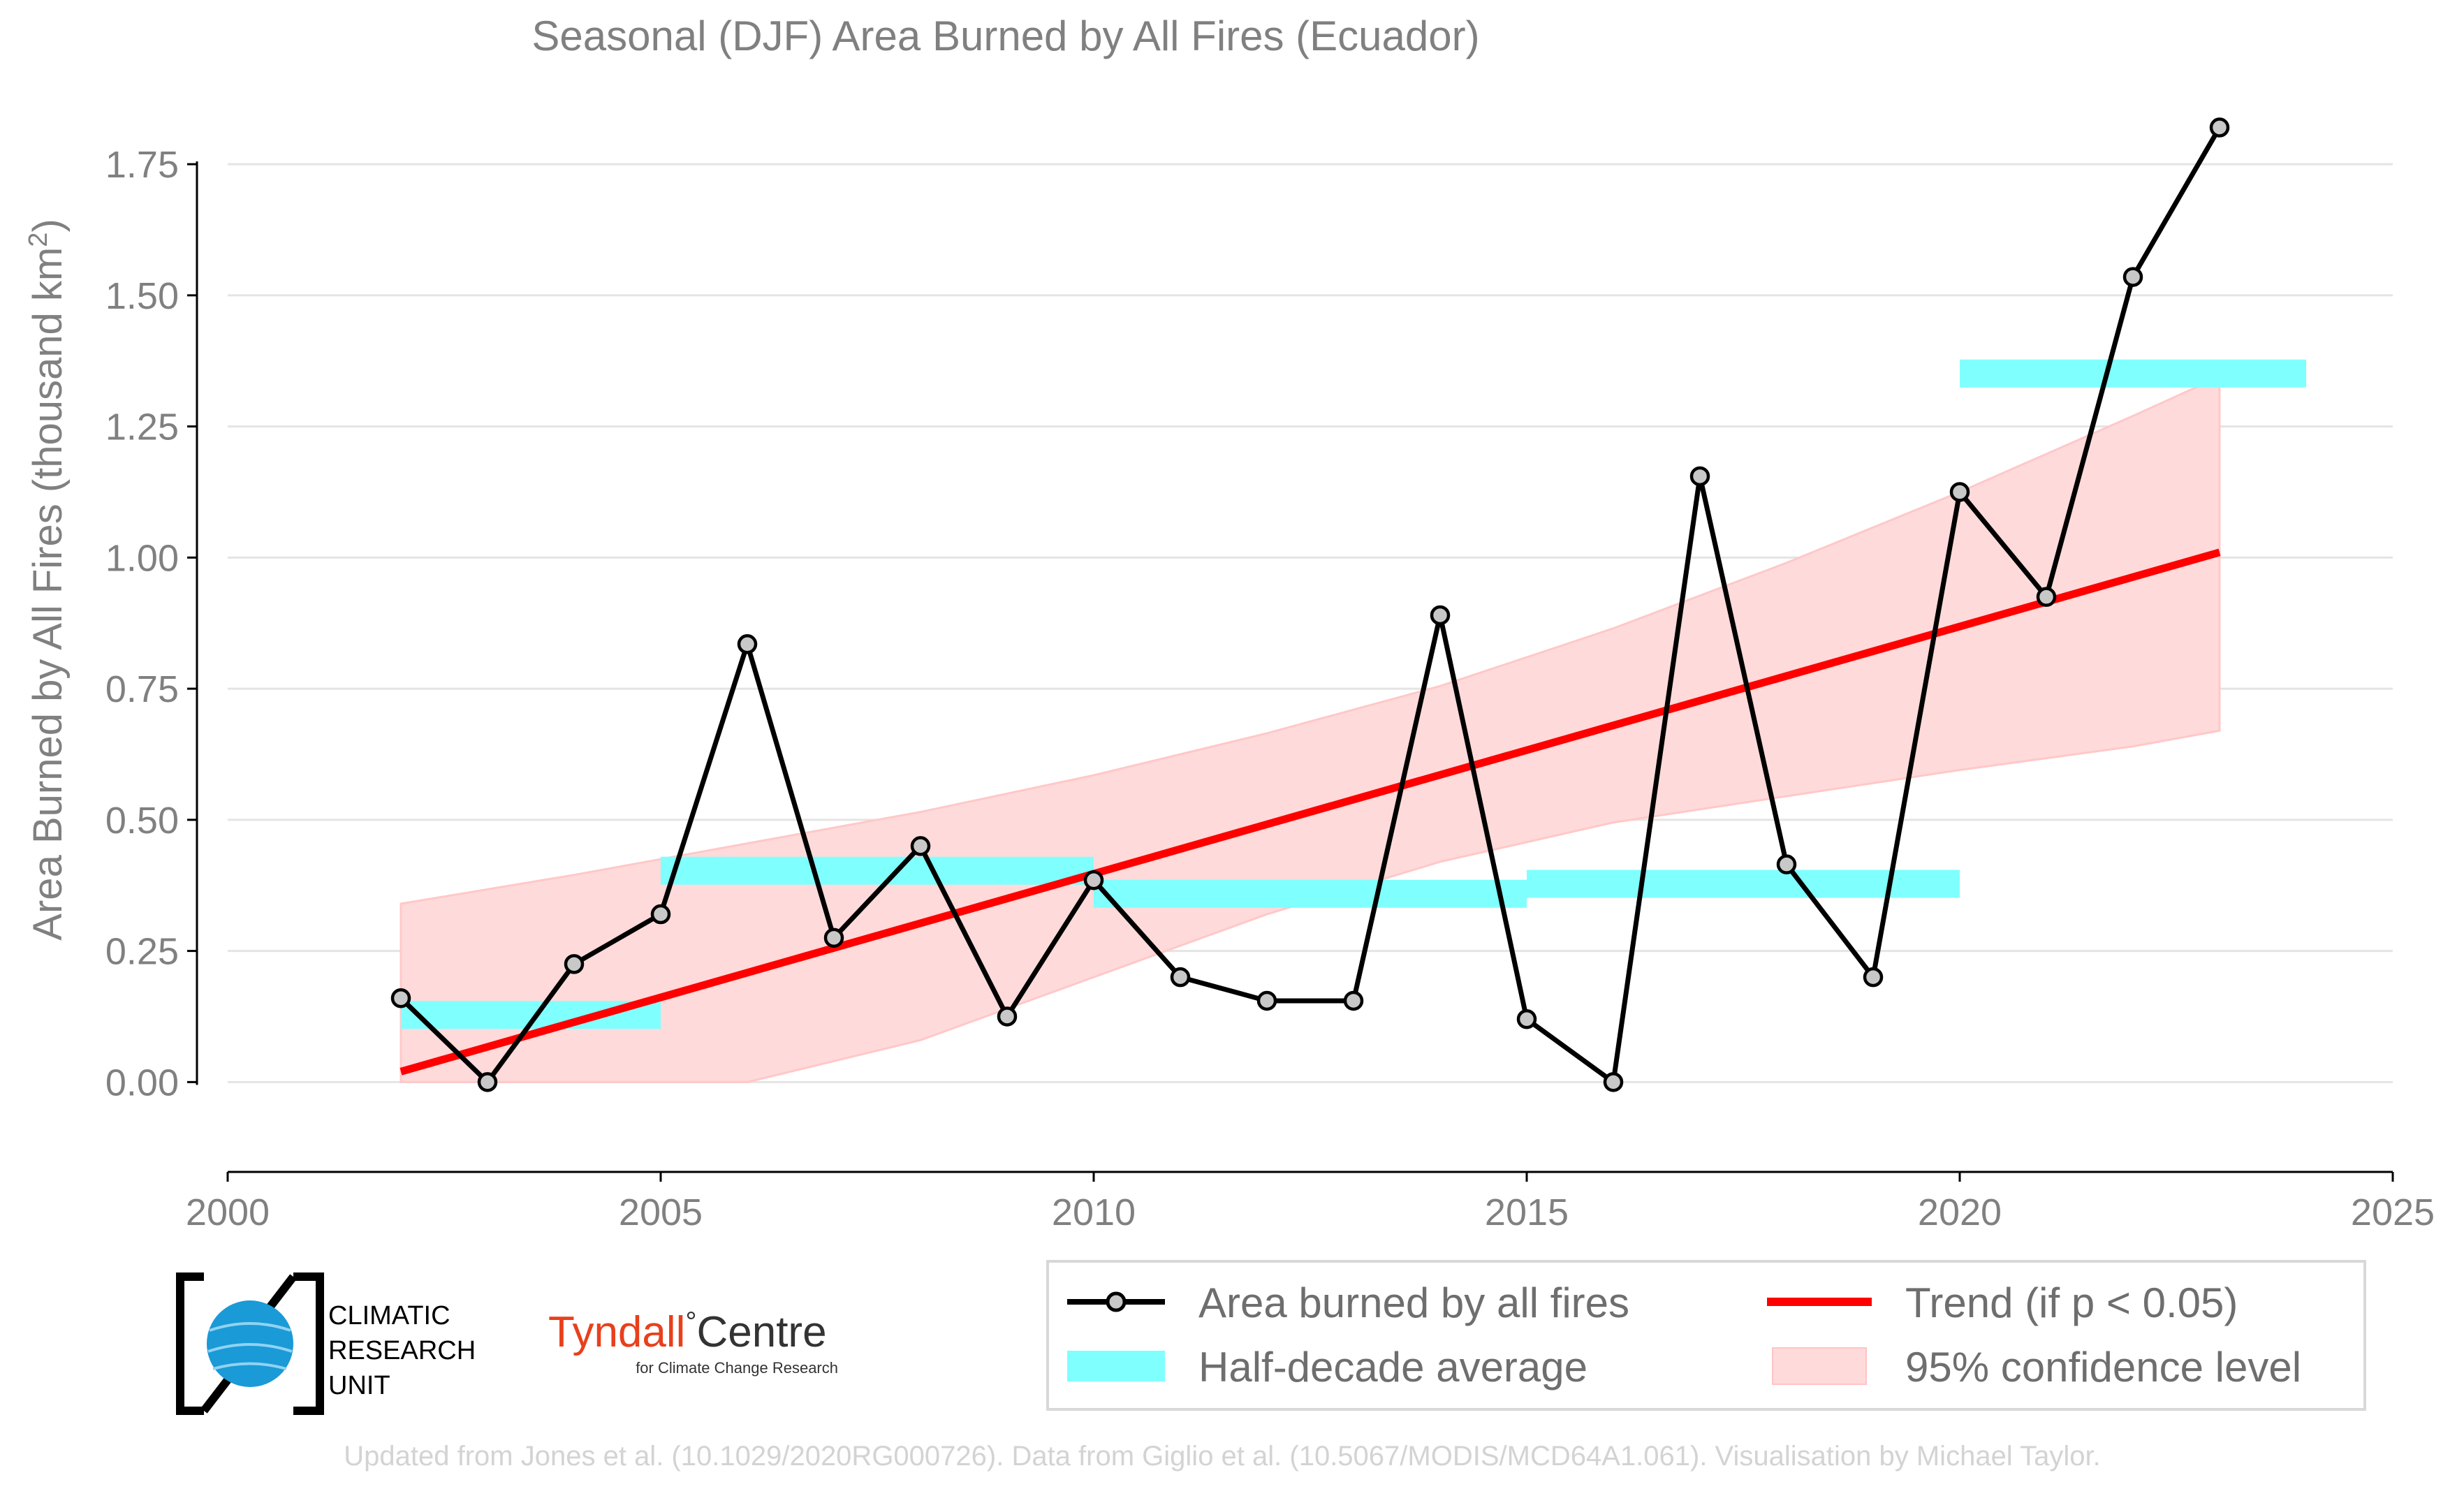 The height and width of the screenshot is (1489, 2464). Describe the element at coordinates (737, 1368) in the screenshot. I see `tyndall-subtitle: for Climate Change Research` at that location.